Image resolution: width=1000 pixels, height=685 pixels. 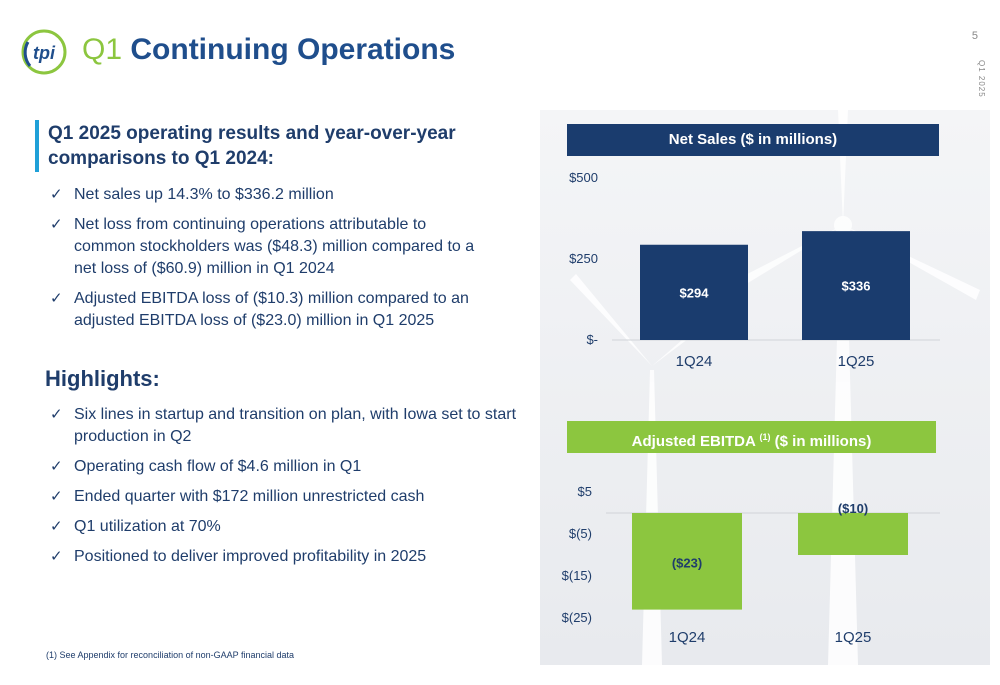 What do you see at coordinates (981, 79) in the screenshot?
I see `side-label: Q1 2025` at bounding box center [981, 79].